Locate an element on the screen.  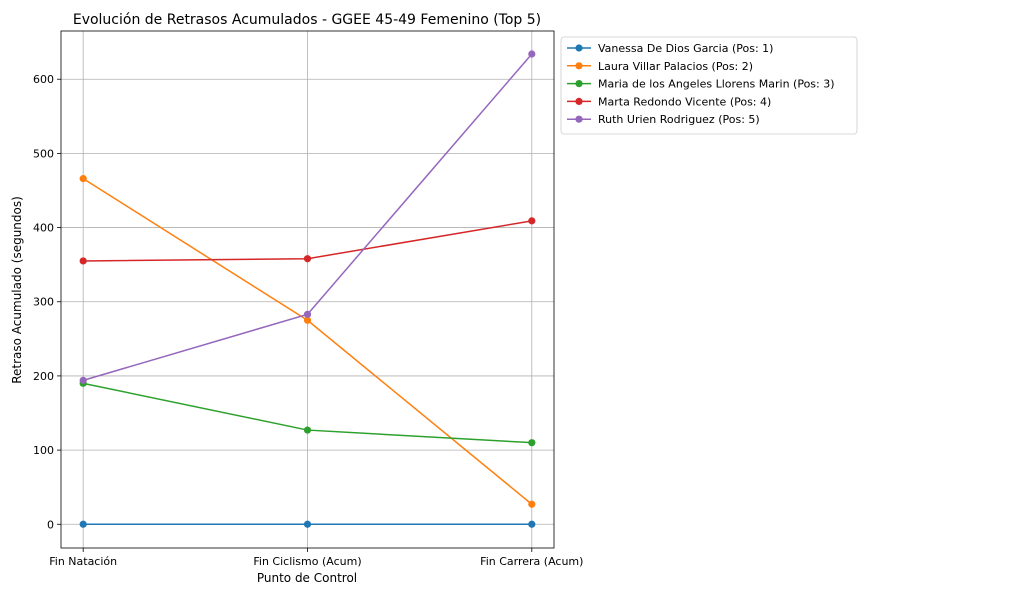
y-tick-label: 400 is located at coordinates (43, 228).